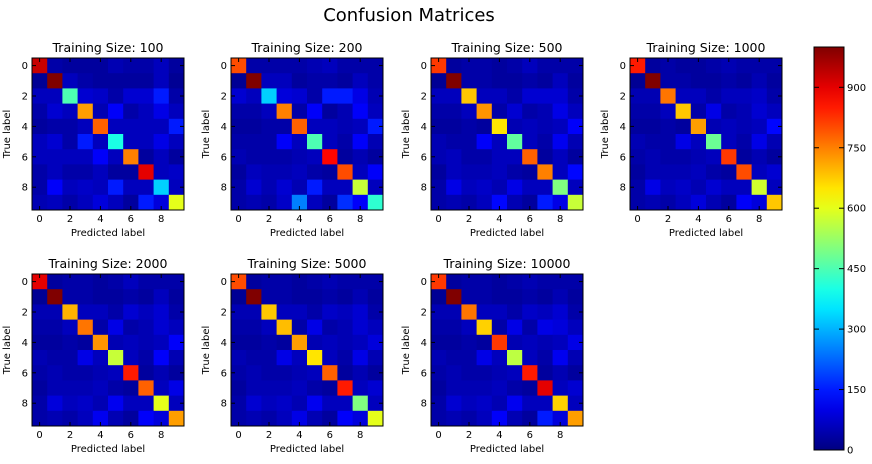 The image size is (872, 464). Describe the element at coordinates (238, 435) in the screenshot. I see `x-tick-label: 0` at that location.